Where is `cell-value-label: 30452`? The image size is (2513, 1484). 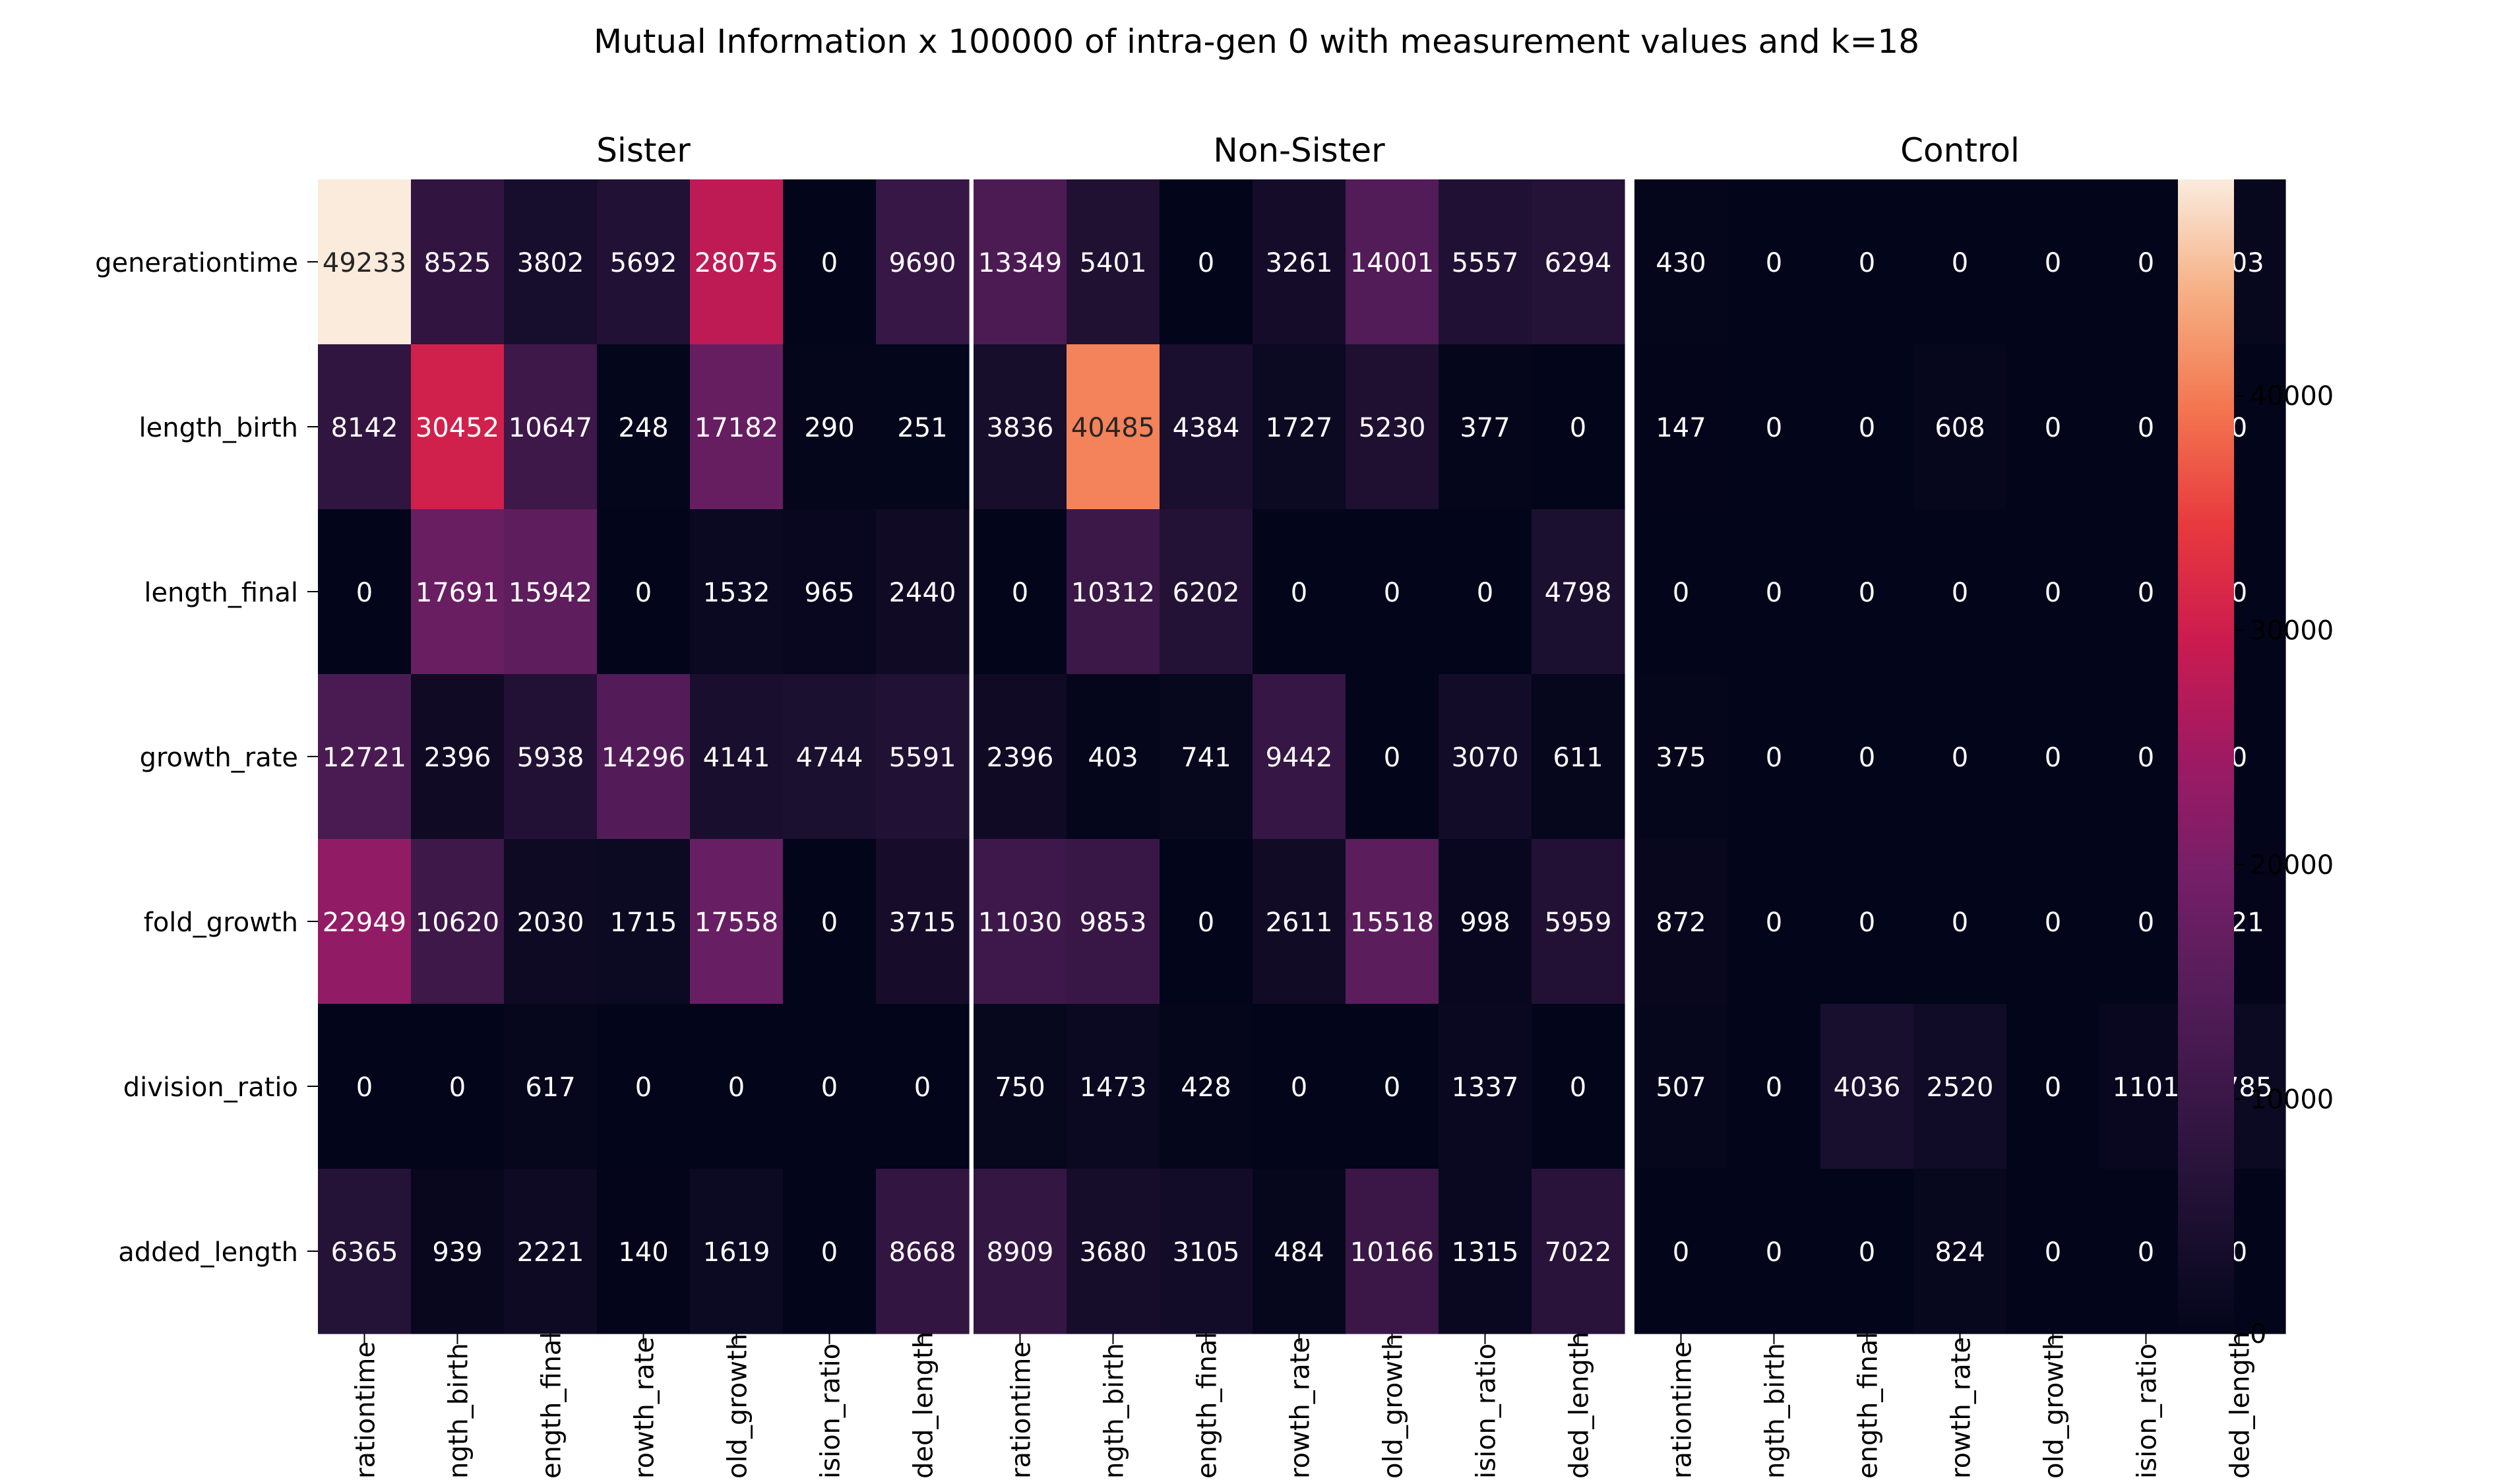 cell-value-label: 30452 is located at coordinates (458, 428).